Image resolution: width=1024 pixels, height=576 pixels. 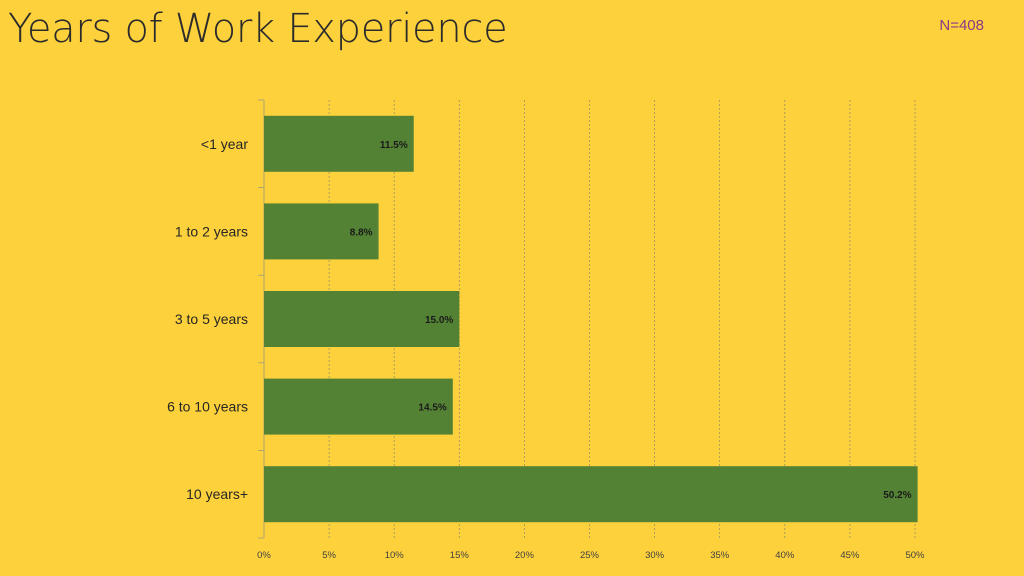 What do you see at coordinates (525, 555) in the screenshot?
I see `x-tick-label: 20%` at bounding box center [525, 555].